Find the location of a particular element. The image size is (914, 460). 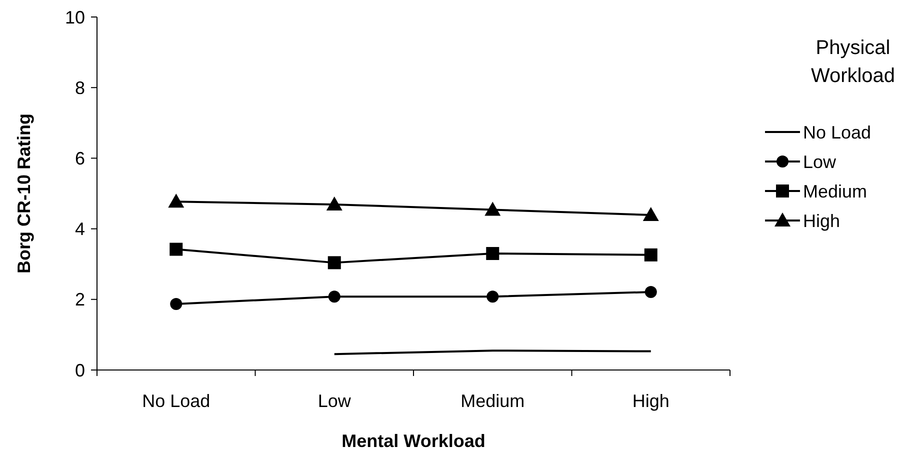

legend-label: No Load is located at coordinates (837, 132).